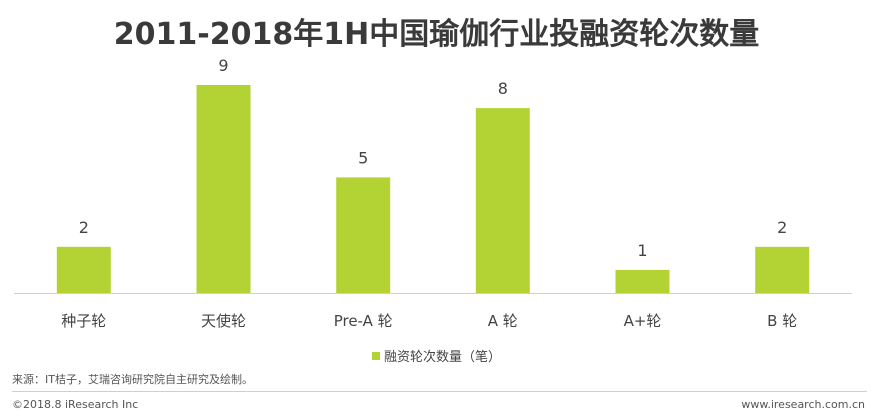 The height and width of the screenshot is (418, 873). What do you see at coordinates (363, 157) in the screenshot?
I see `value-label-2: 5` at bounding box center [363, 157].